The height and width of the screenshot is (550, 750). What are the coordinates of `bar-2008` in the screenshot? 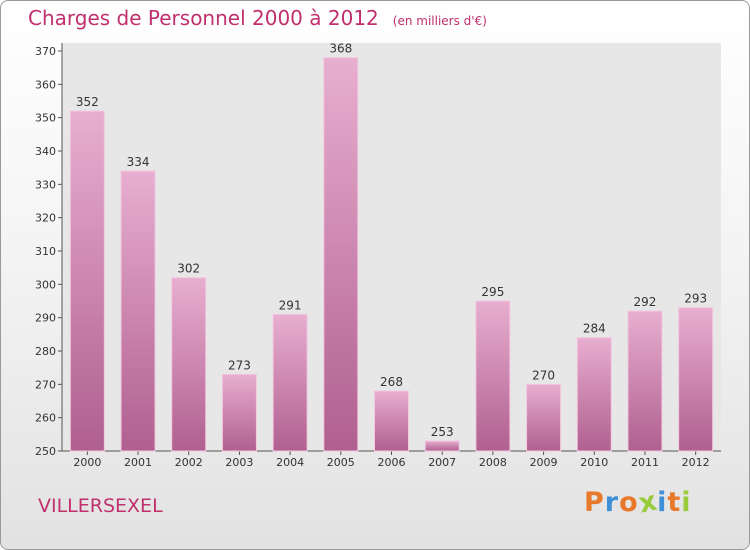 It's located at (493, 376).